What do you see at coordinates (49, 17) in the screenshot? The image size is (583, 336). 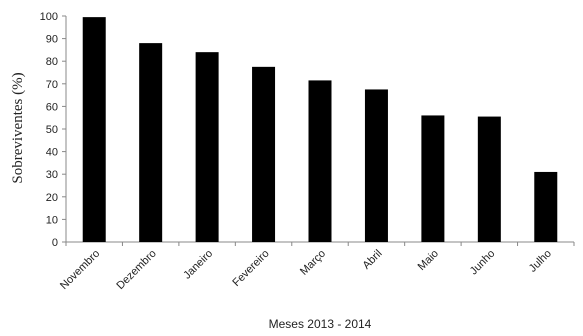 I see `y-tick-label: 100` at bounding box center [49, 17].